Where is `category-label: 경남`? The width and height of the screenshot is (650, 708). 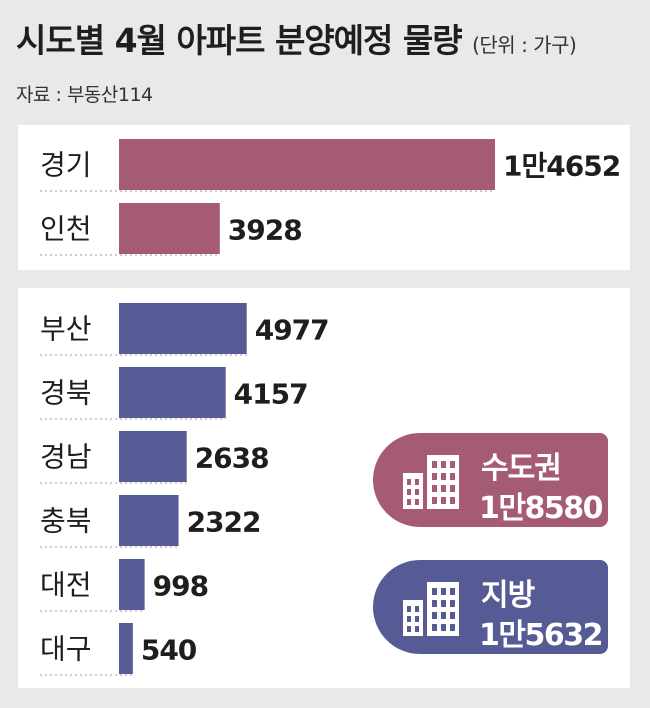 category-label: 경남 is located at coordinates (66, 457).